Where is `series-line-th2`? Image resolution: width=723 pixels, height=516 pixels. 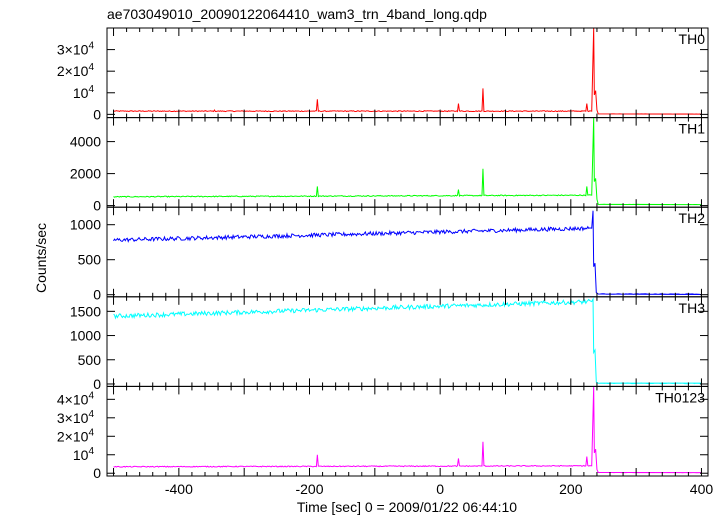
series-line-th2 is located at coordinates (407, 253).